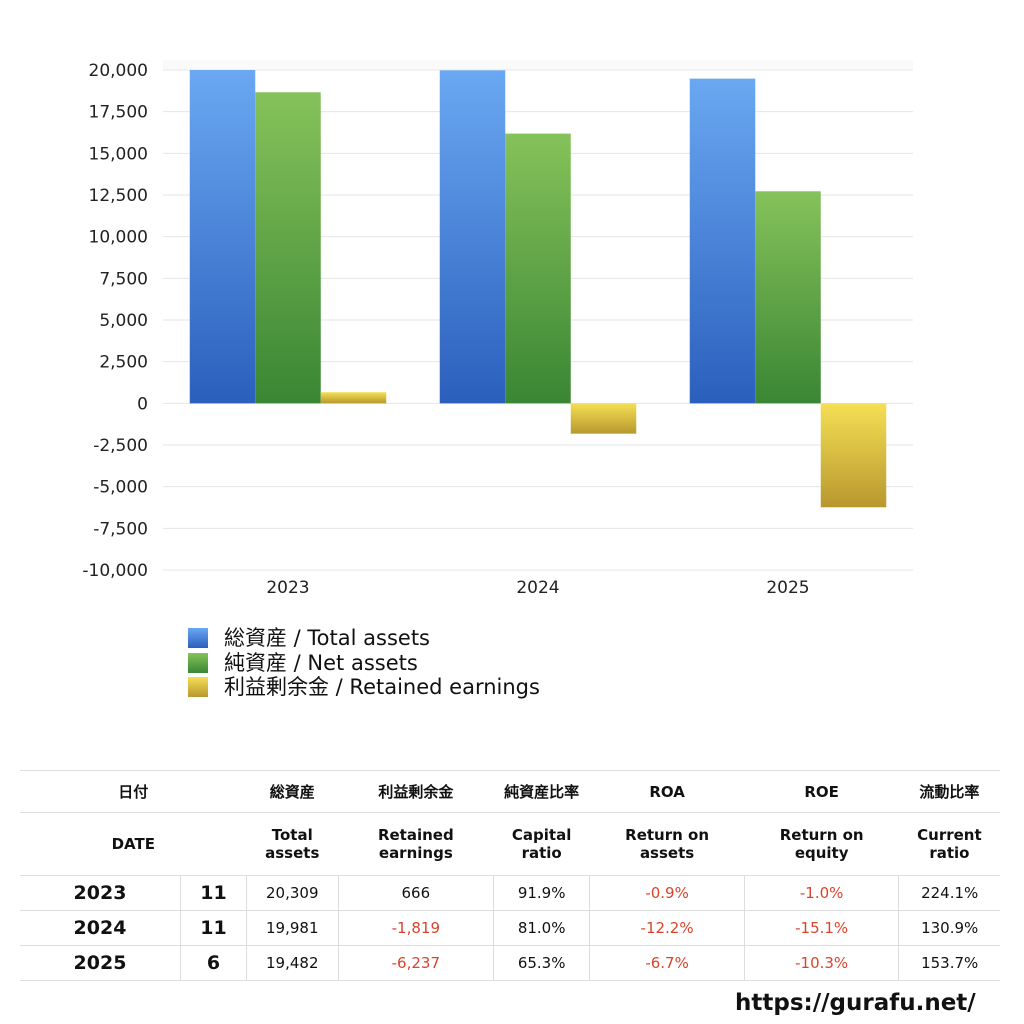  What do you see at coordinates (949, 791) in the screenshot?
I see `header-jp: 流動比率` at bounding box center [949, 791].